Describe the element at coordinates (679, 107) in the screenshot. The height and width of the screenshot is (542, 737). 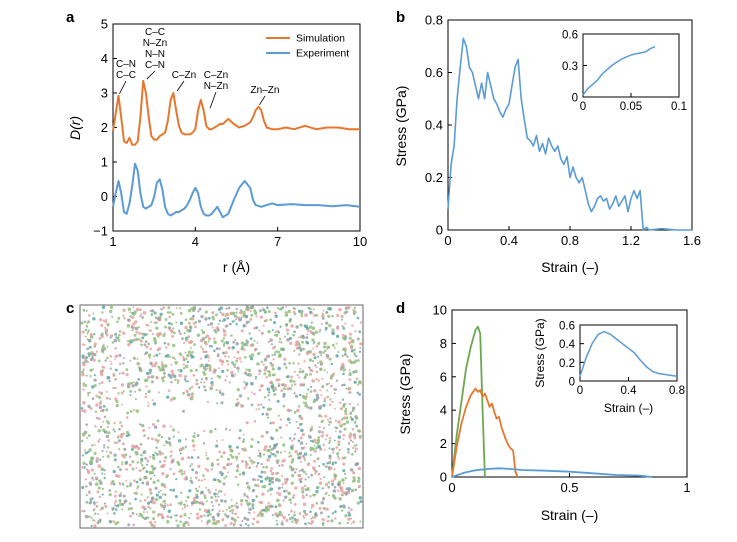
I see `panel-b-inset-xtick-label-2: 0.1` at that location.